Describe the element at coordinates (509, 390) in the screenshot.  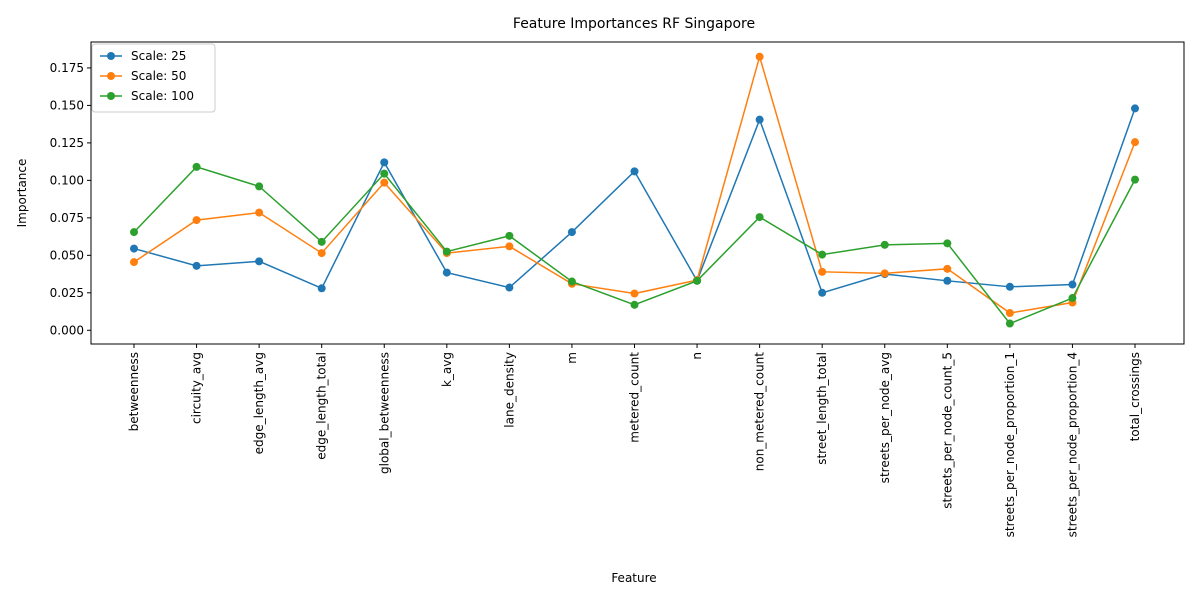
I see `x-tick-label: lane_density` at that location.